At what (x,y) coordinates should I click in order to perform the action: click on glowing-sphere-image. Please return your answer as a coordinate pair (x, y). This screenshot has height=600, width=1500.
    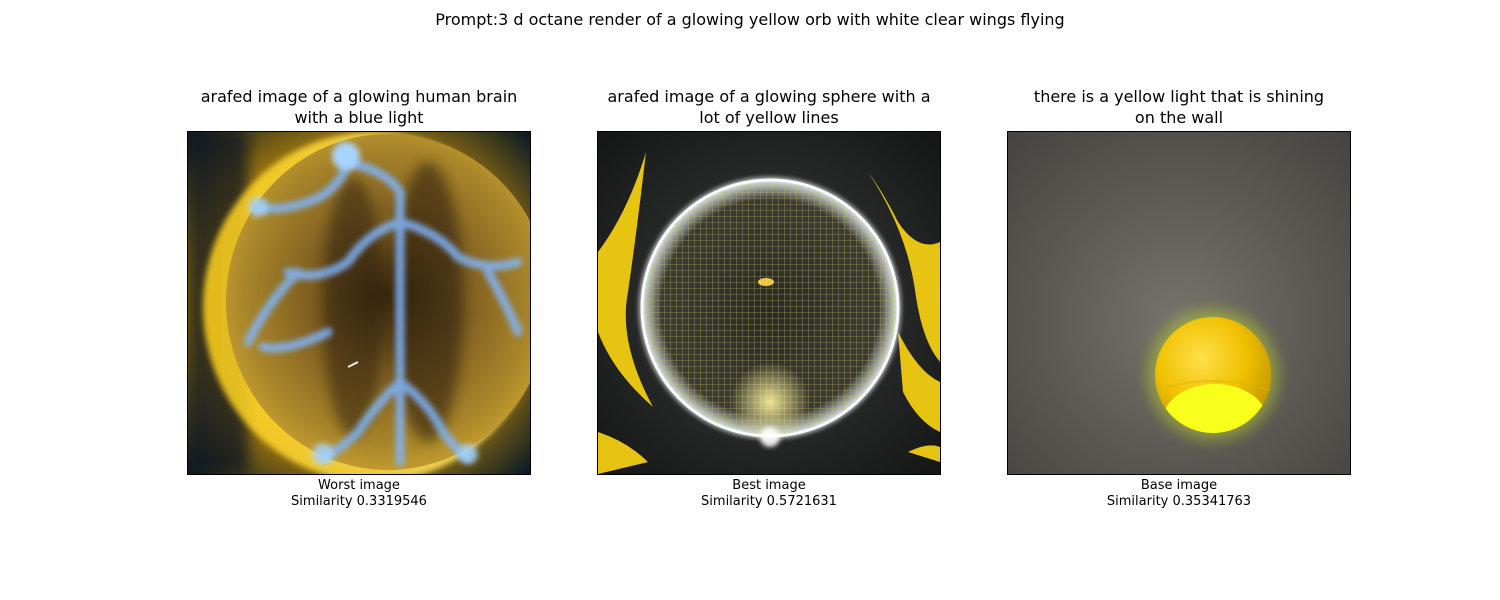
    Looking at the image, I should click on (769, 303).